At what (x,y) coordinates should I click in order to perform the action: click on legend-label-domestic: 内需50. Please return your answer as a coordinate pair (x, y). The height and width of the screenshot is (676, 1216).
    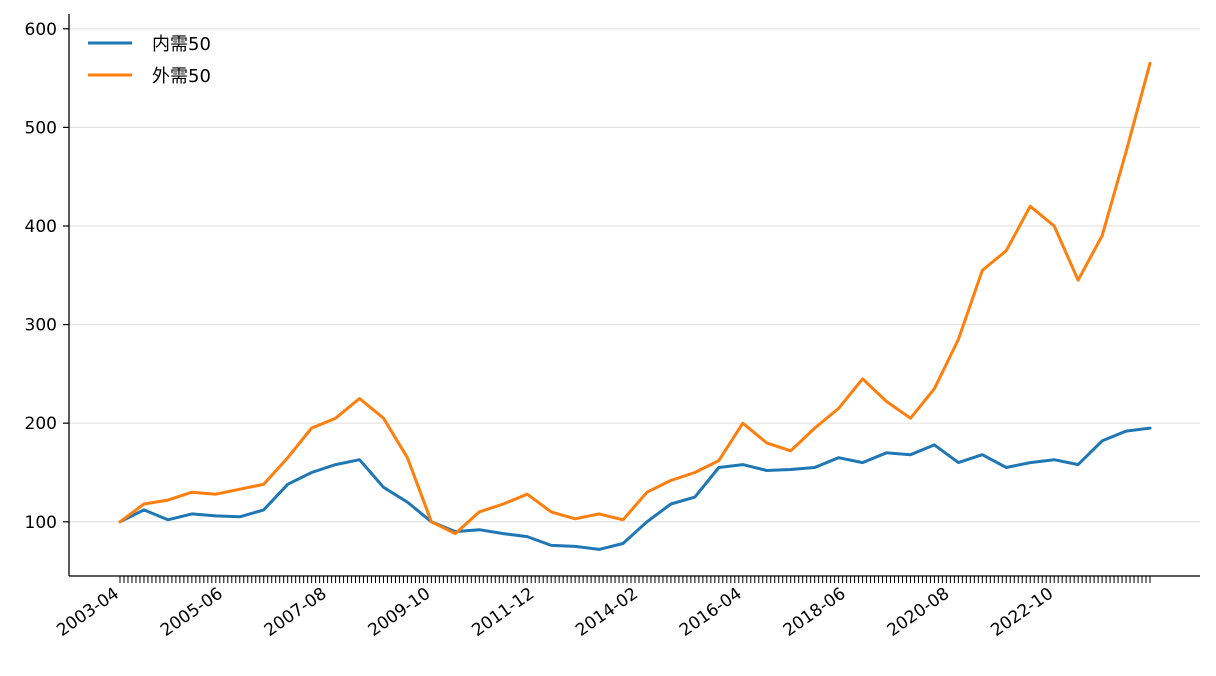
    Looking at the image, I should click on (181, 44).